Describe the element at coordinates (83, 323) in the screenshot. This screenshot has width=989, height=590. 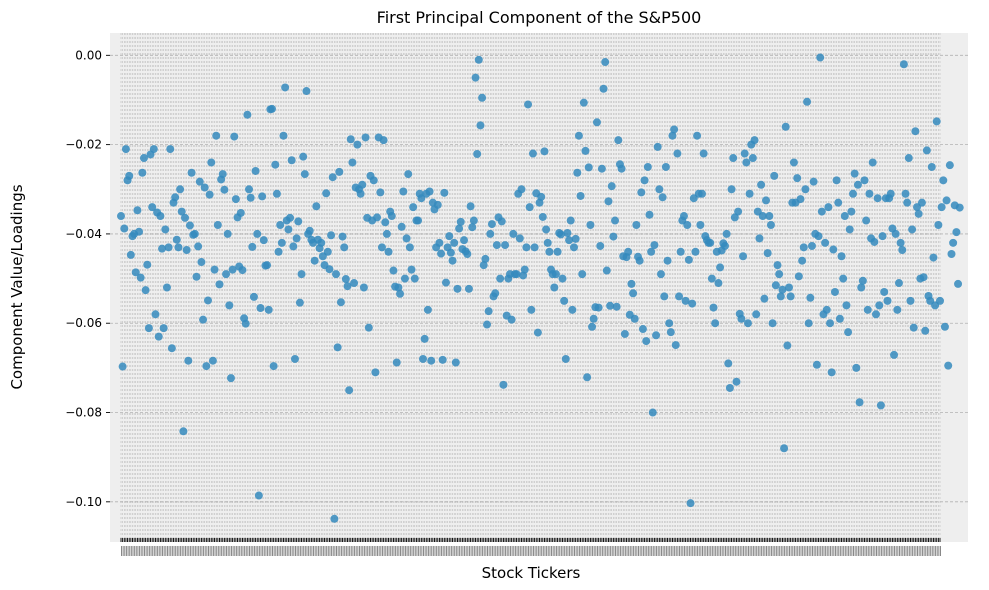
I see `y-tick-label: −0.06` at that location.